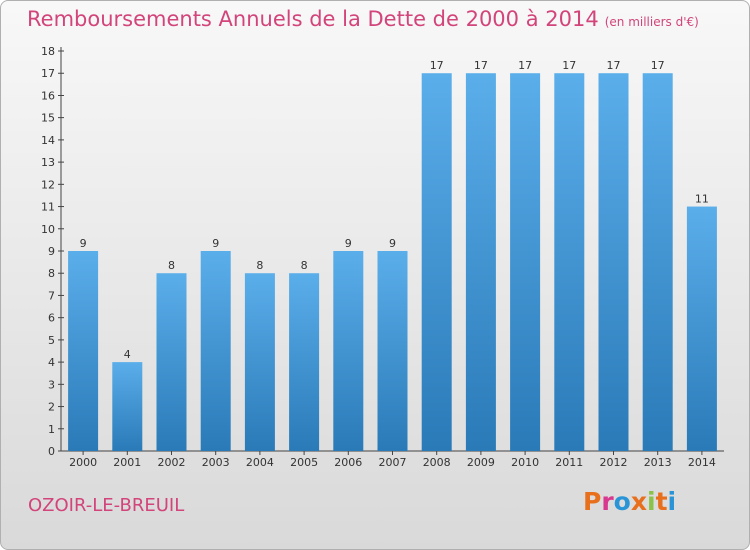 The image size is (750, 550). I want to click on x-tick-label: 2001, so click(127, 462).